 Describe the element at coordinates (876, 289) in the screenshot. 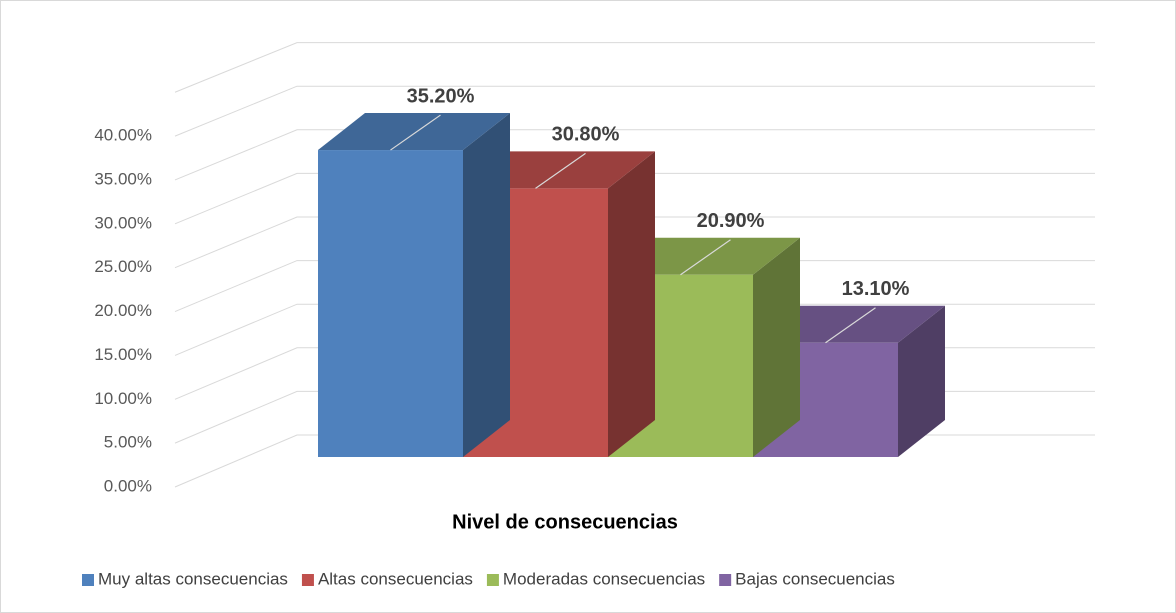

I see `data-label: 13.10%` at that location.